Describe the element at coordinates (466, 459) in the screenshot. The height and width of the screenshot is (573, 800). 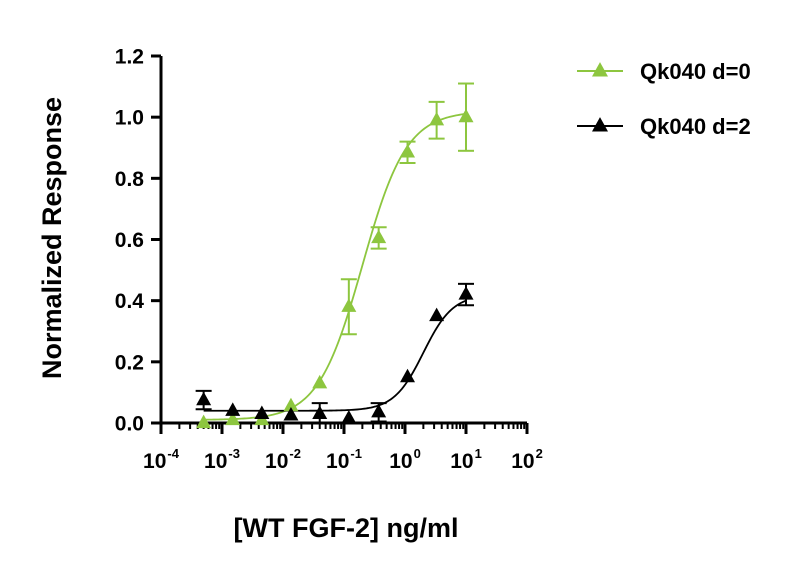
I see `x-tick-label: 10¹` at that location.